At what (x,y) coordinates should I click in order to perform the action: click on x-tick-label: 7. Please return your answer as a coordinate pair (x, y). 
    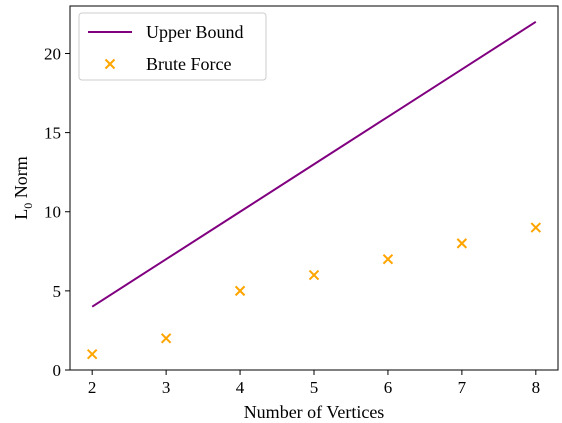
    Looking at the image, I should click on (462, 387).